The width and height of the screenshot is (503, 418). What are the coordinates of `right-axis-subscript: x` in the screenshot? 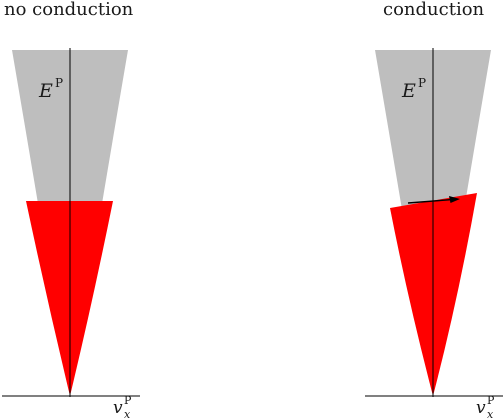 It's located at (490, 413).